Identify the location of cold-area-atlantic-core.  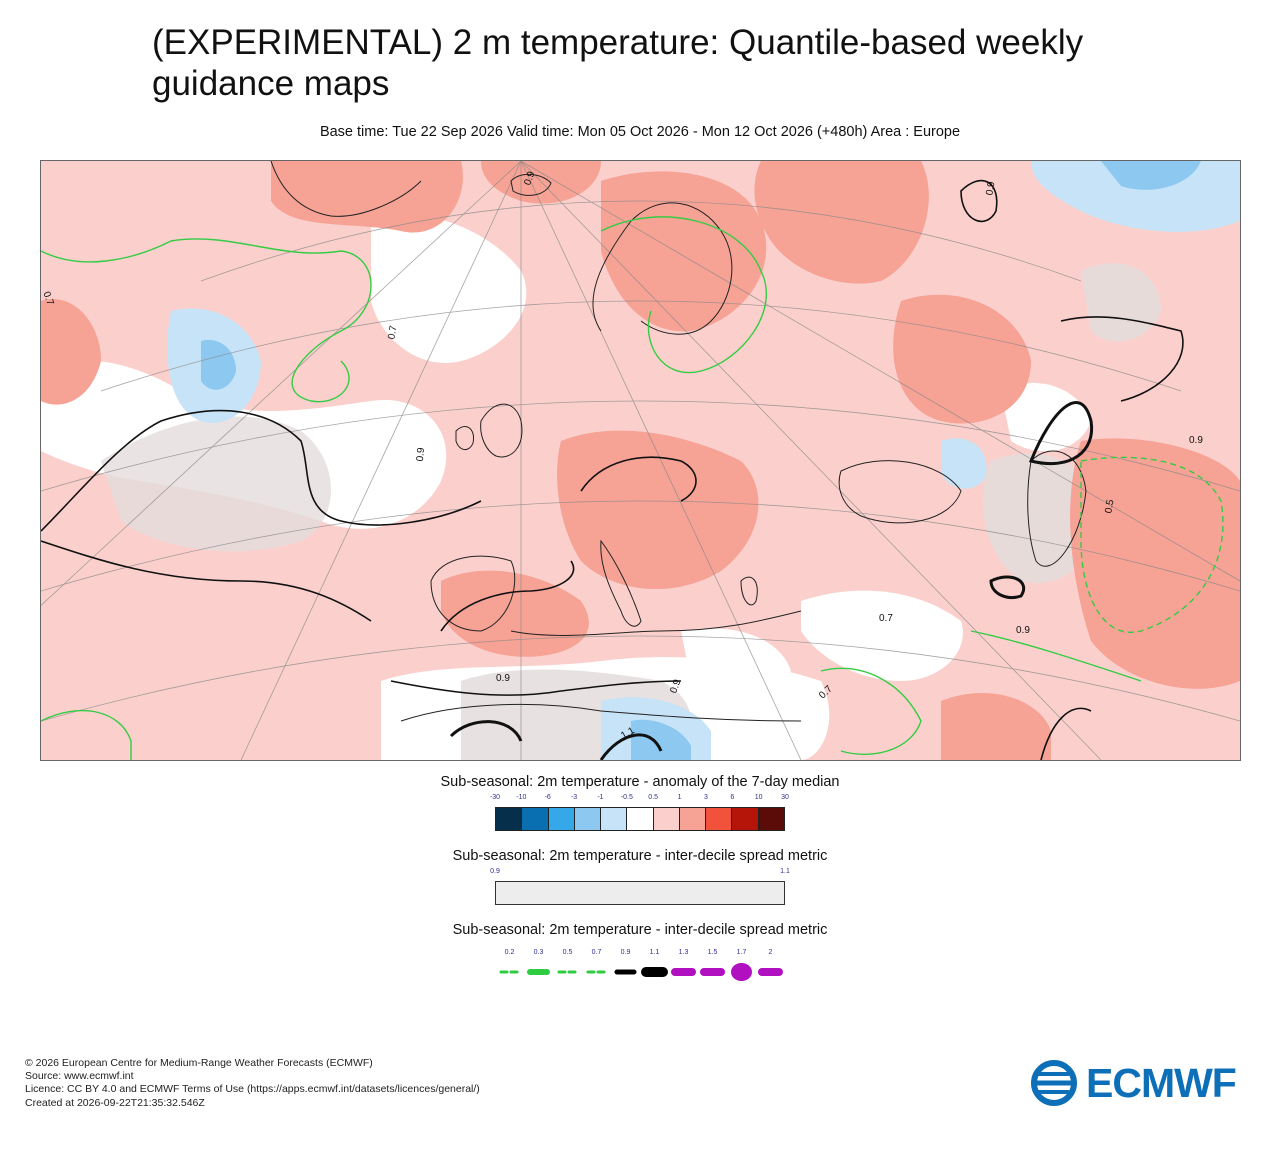
(218, 365).